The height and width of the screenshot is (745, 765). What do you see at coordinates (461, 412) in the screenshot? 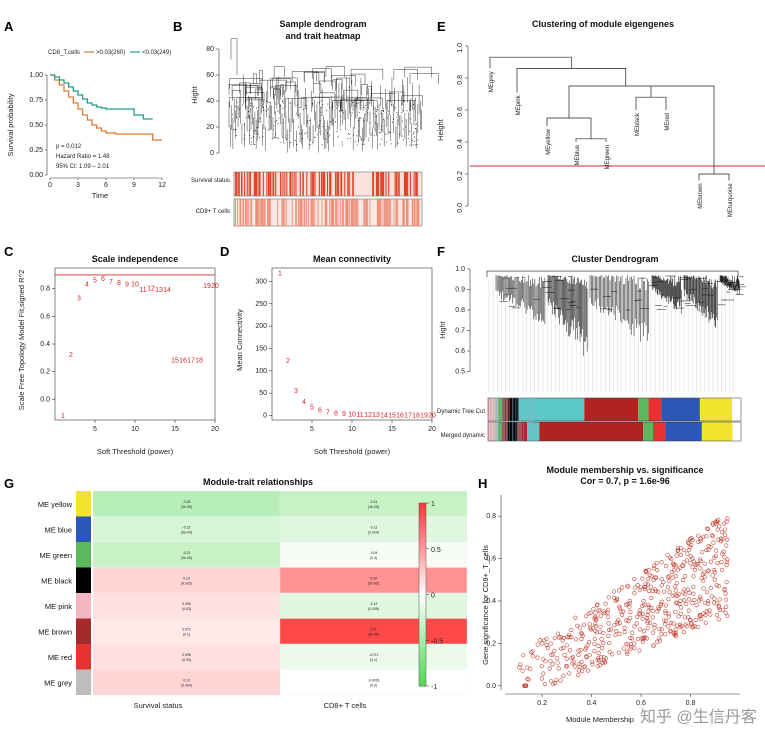
I see `row-label-dynamic: Dynamic Tree Cut` at bounding box center [461, 412].